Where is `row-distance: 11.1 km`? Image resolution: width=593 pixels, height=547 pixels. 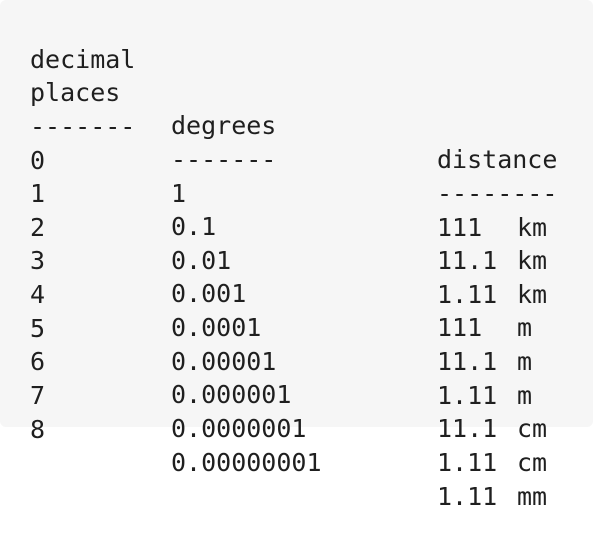
row-distance: 11.1 km is located at coordinates (492, 261).